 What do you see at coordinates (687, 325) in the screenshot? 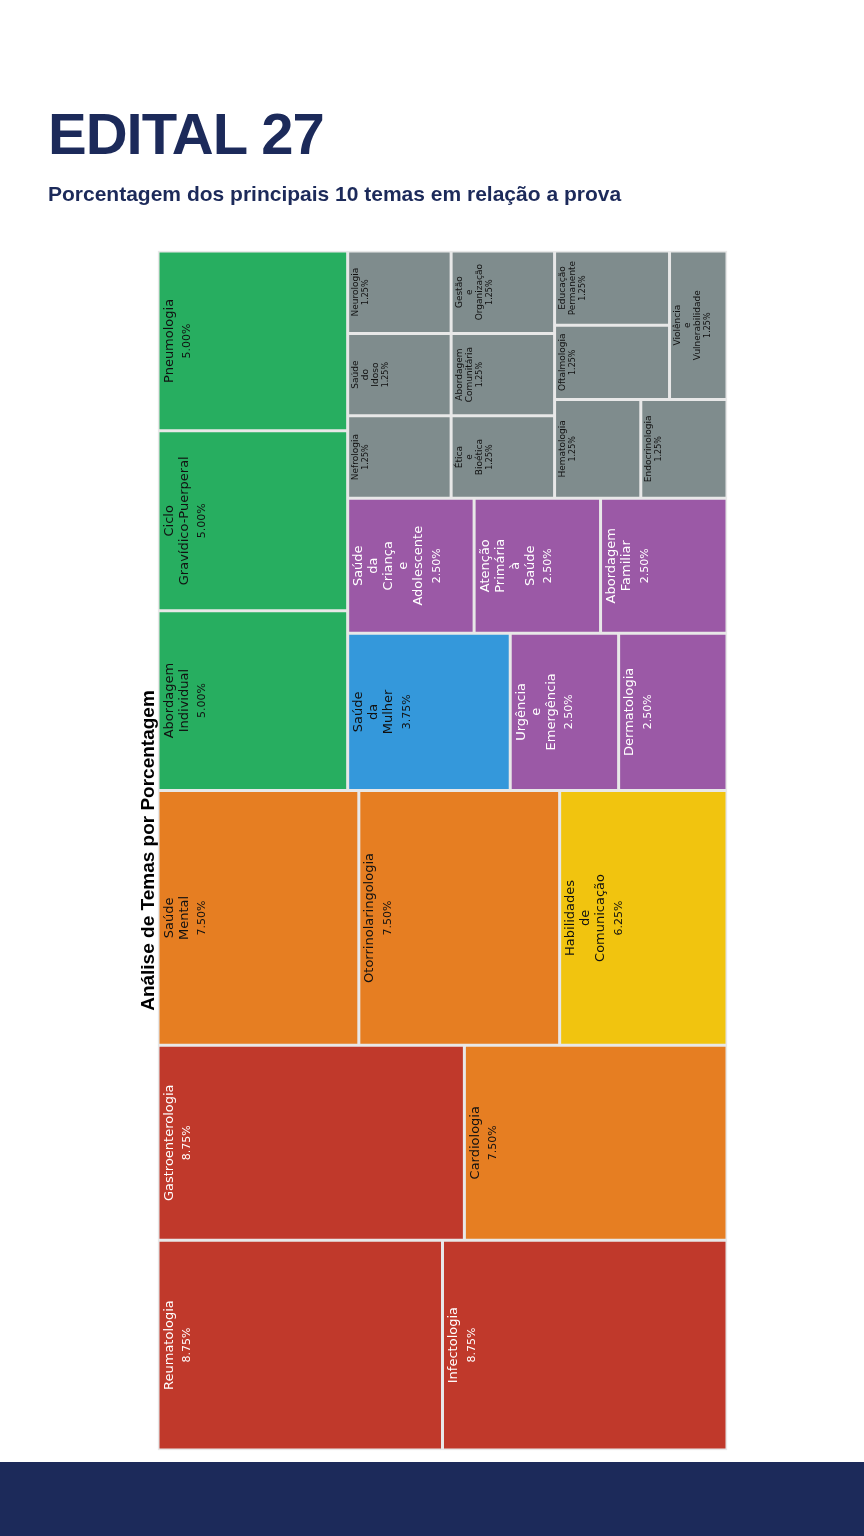
I see `category-label: Violência e Vulnerabilidade` at bounding box center [687, 325].